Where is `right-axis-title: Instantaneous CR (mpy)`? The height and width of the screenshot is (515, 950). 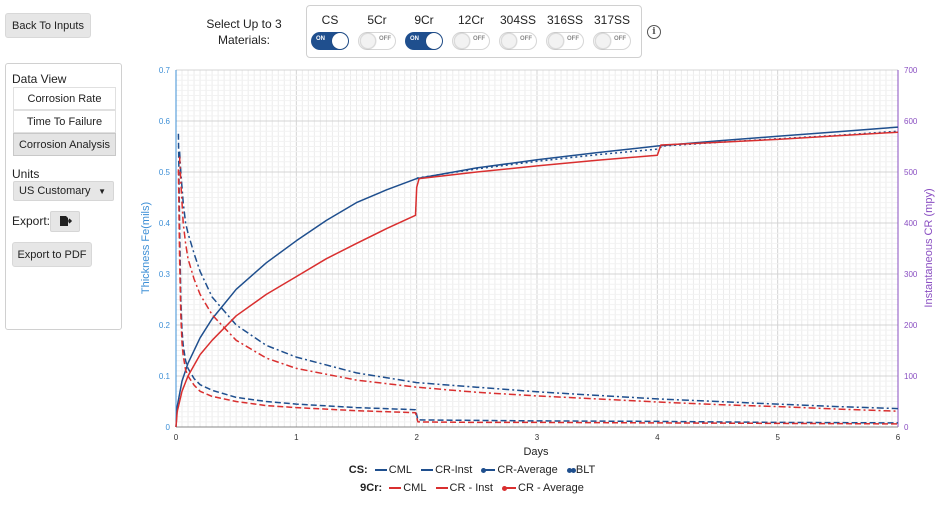
right-axis-title: Instantaneous CR (mpy) is located at coordinates (929, 247).